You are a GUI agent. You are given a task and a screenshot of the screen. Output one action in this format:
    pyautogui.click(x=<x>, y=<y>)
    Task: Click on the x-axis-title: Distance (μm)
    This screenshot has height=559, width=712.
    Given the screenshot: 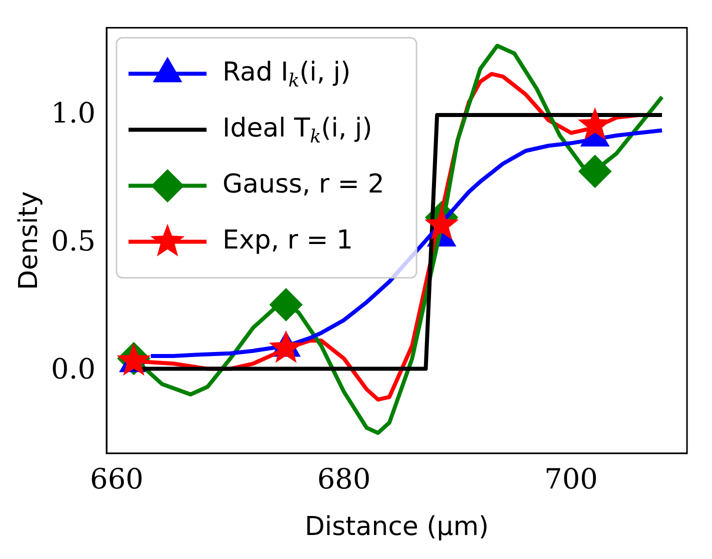 What is the action you would take?
    pyautogui.click(x=396, y=527)
    